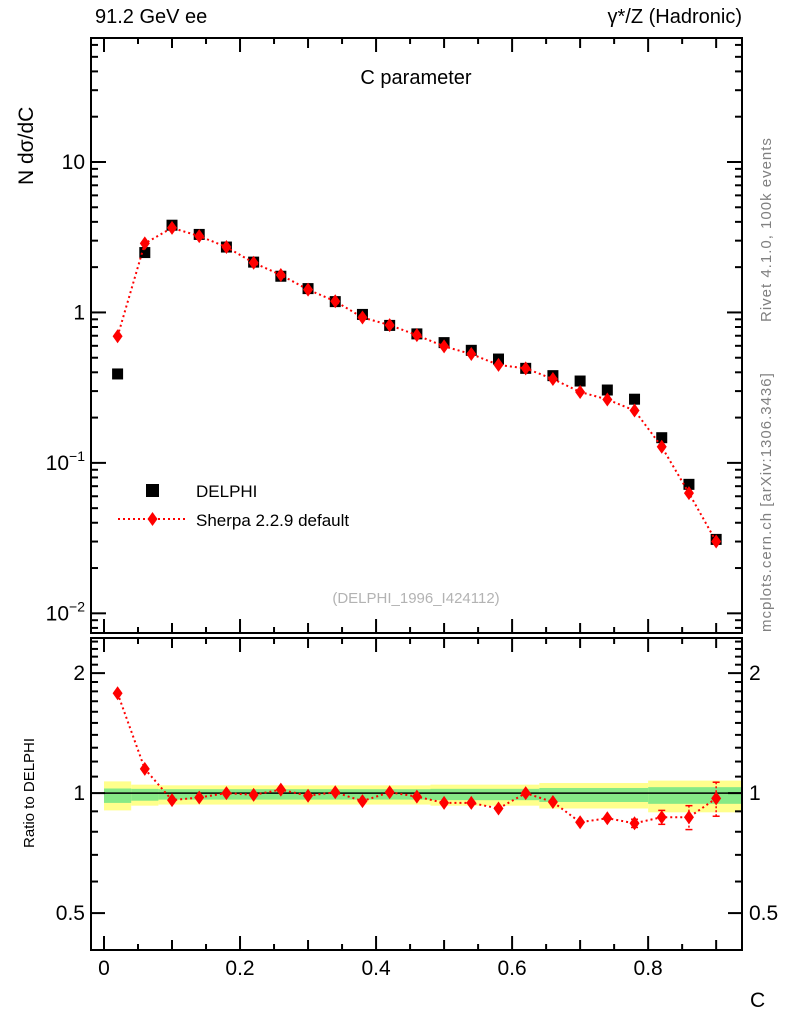  Describe the element at coordinates (152, 519) in the screenshot. I see `sherpa-marker-icon` at that location.